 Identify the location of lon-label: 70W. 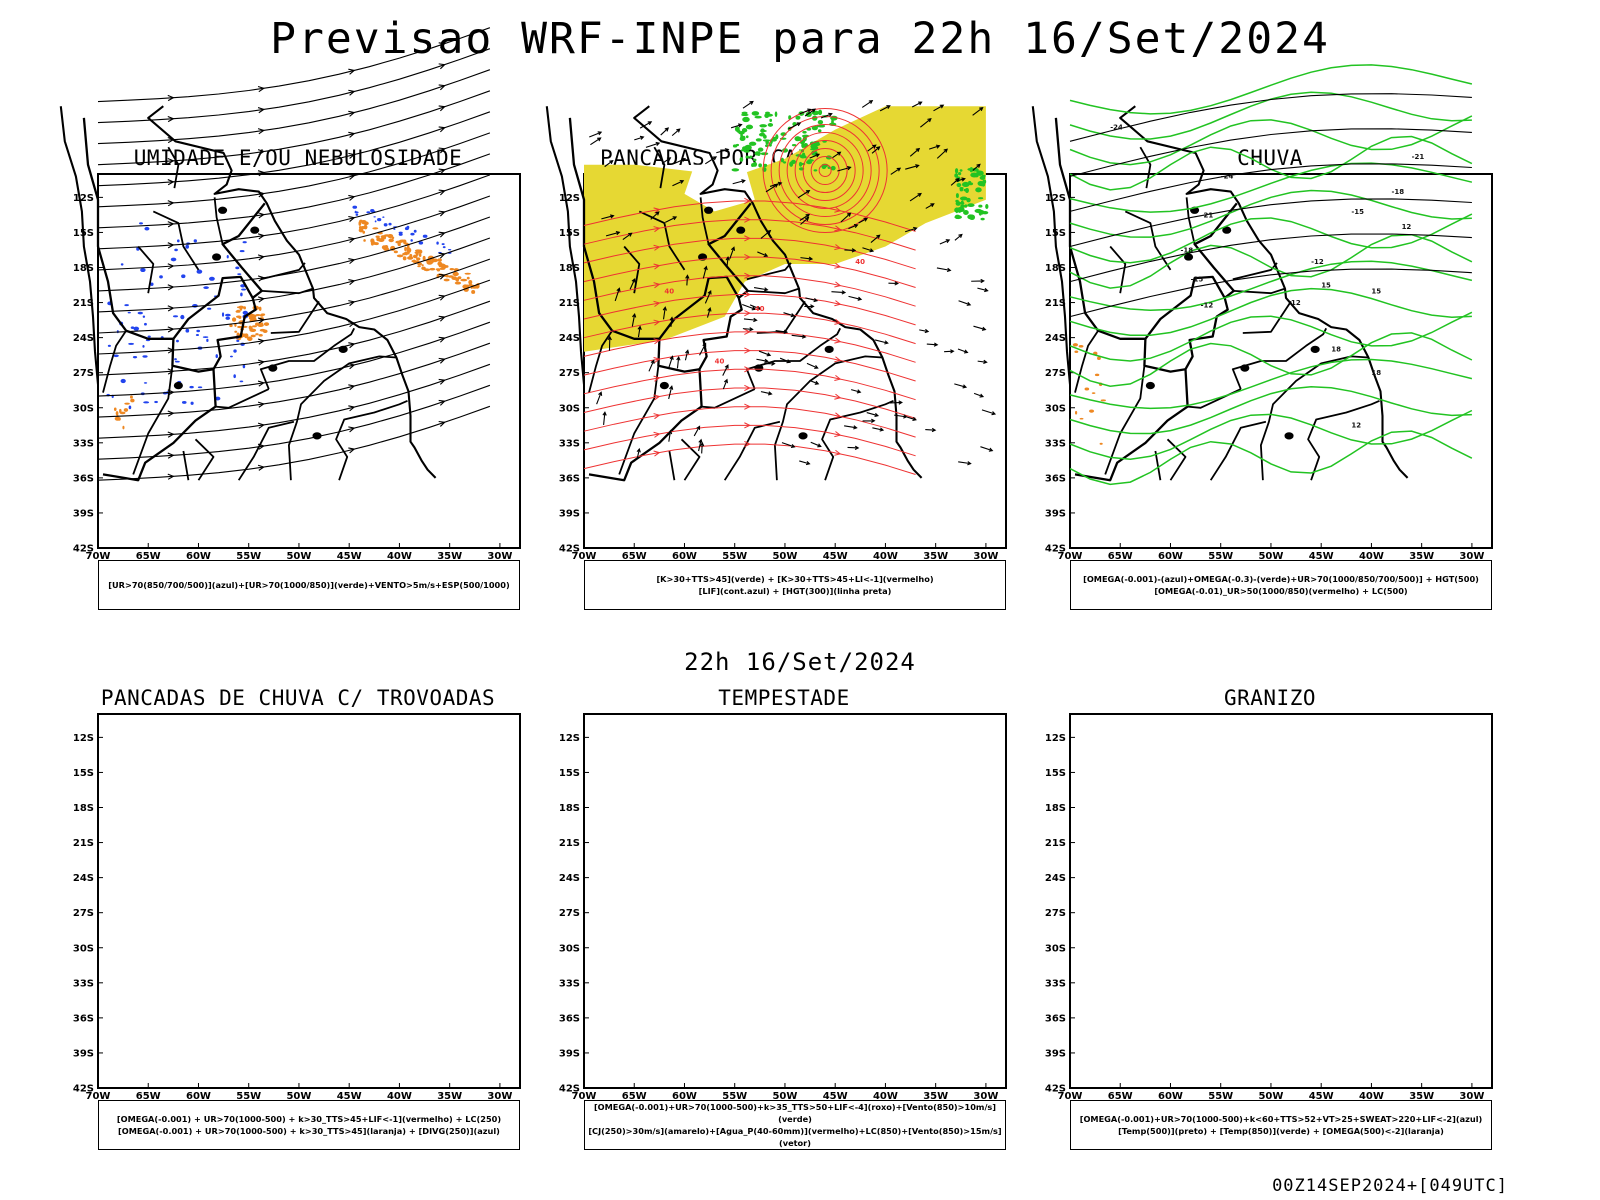
(1070, 1096).